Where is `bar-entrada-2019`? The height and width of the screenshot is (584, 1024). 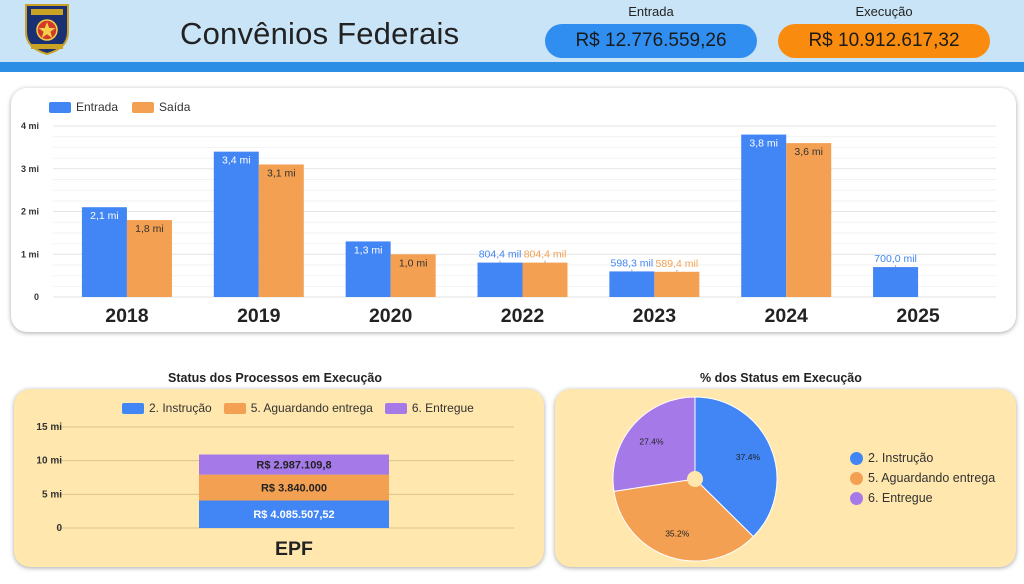 bar-entrada-2019 is located at coordinates (236, 224).